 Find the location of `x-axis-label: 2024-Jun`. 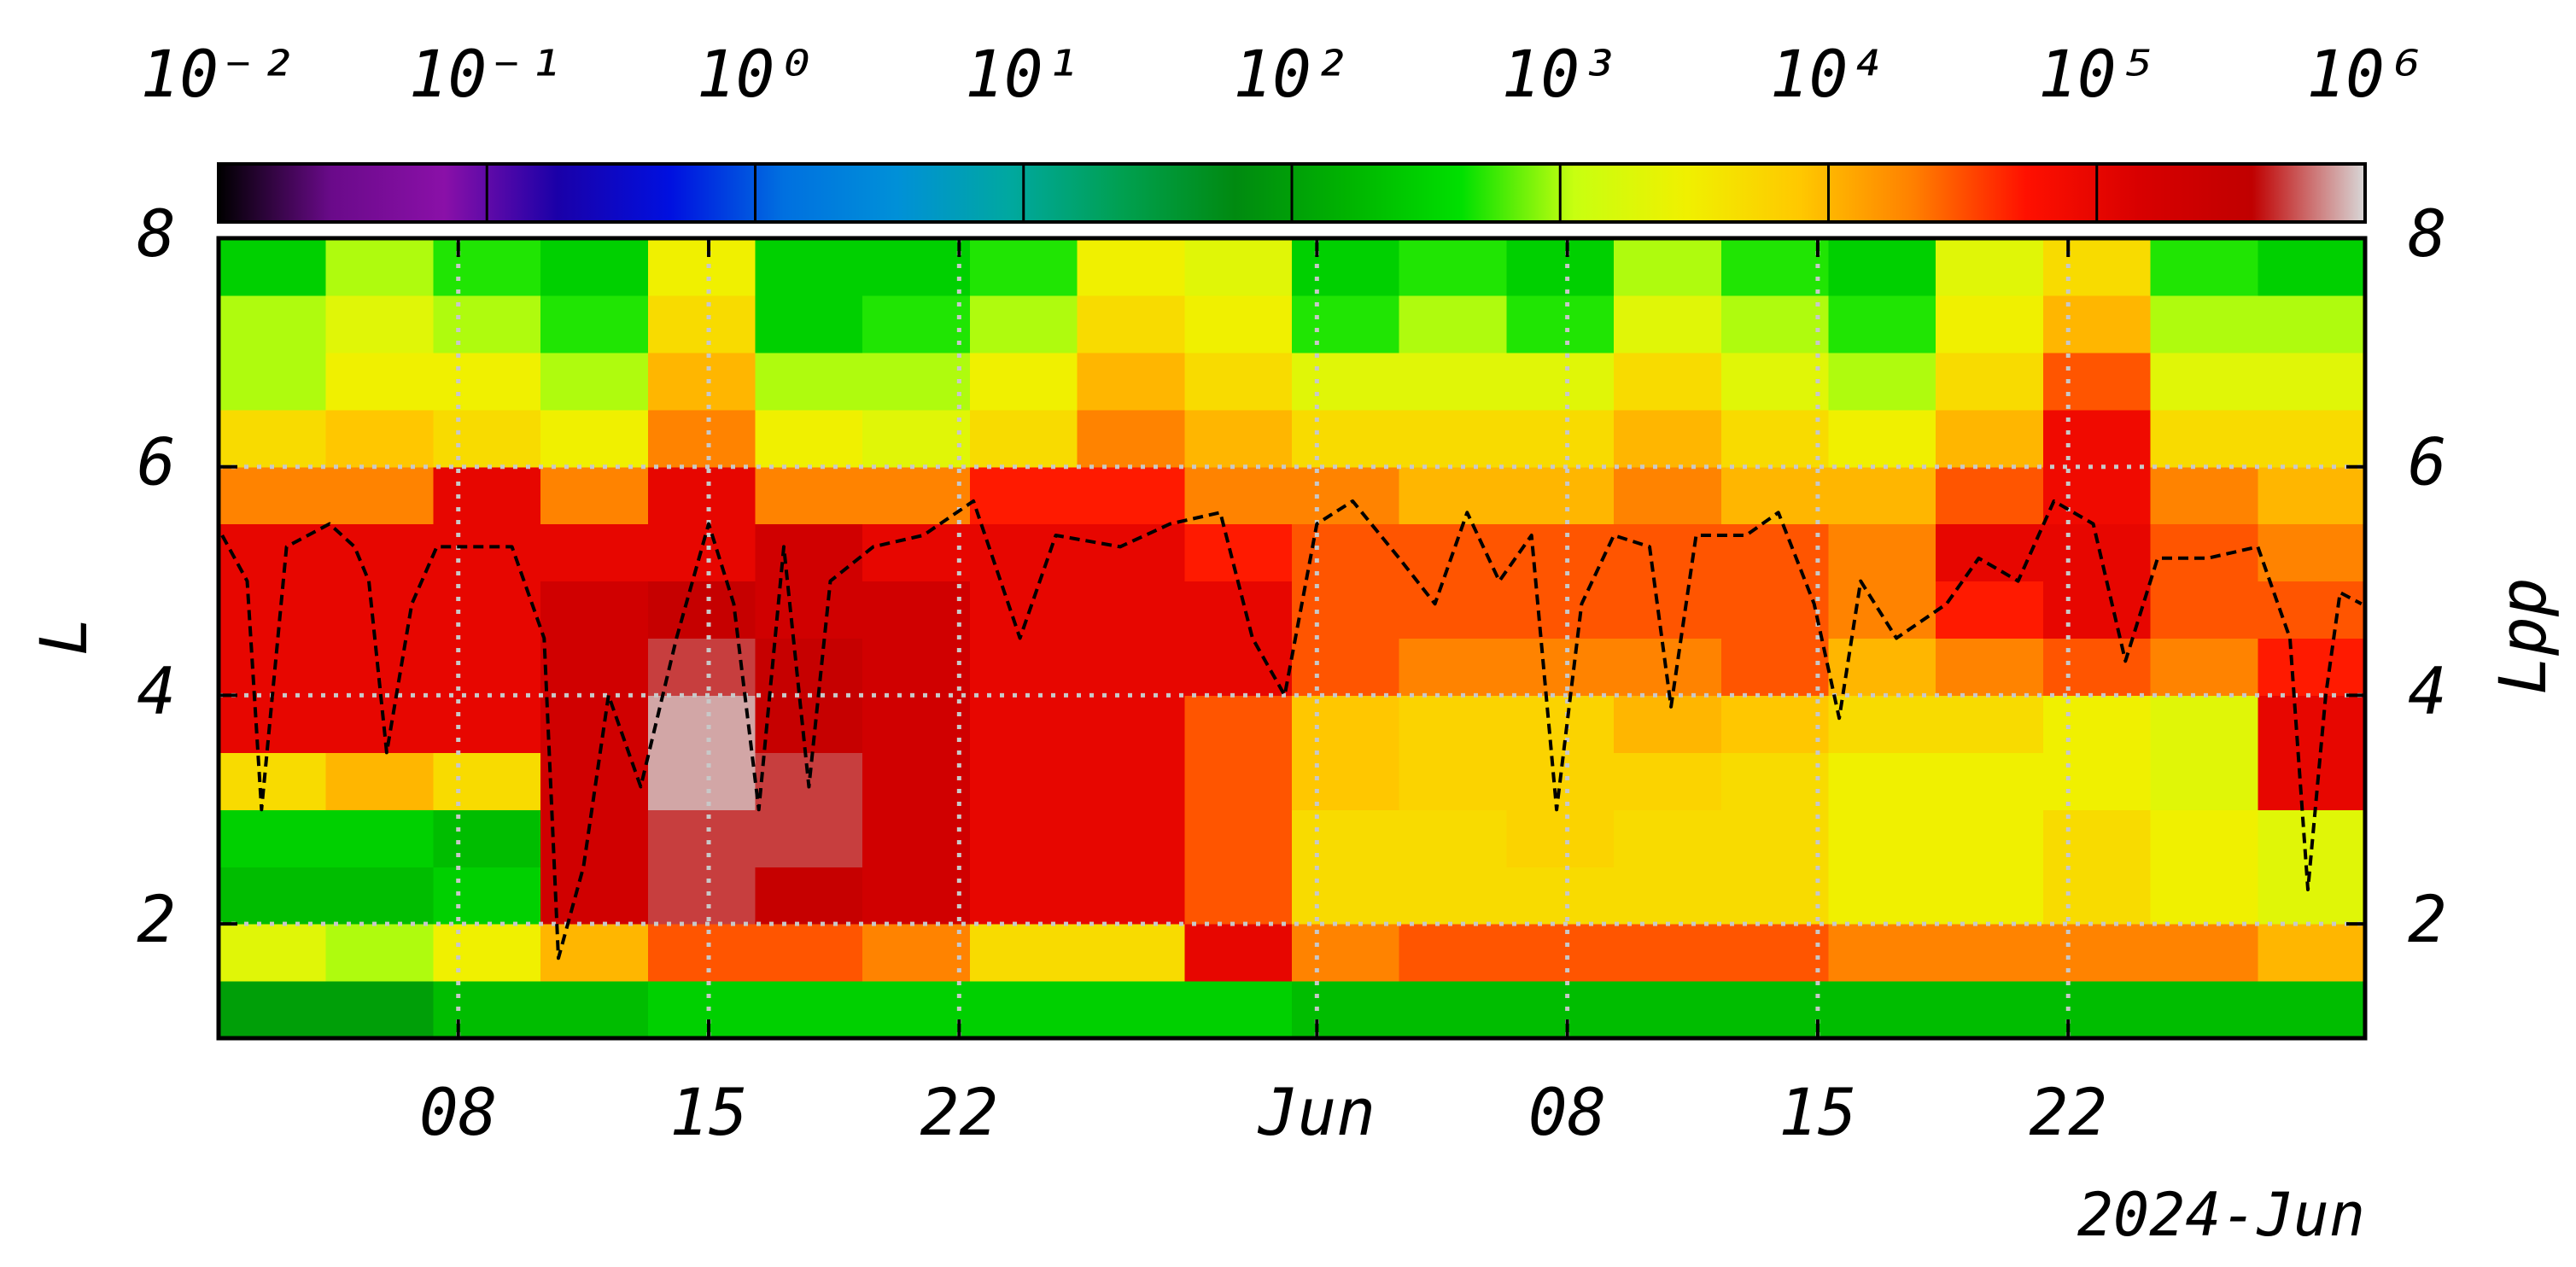

x-axis-label: 2024-Jun is located at coordinates (2221, 1215).